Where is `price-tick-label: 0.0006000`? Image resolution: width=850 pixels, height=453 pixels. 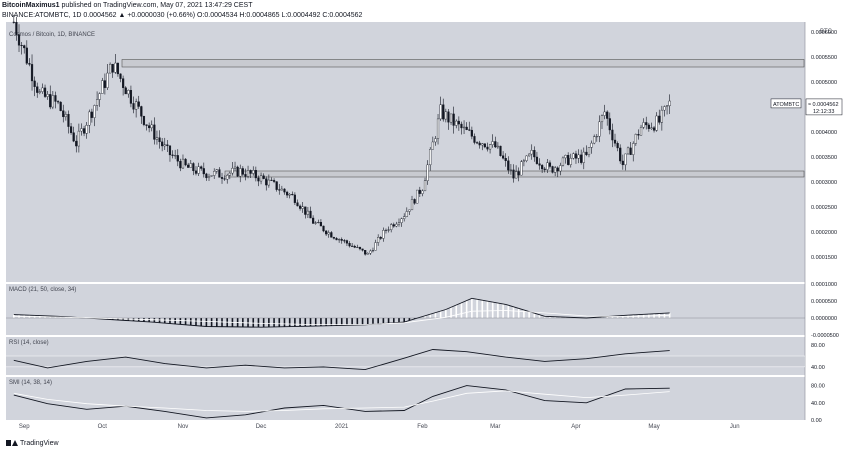 price-tick-label: 0.0006000 is located at coordinates (824, 33).